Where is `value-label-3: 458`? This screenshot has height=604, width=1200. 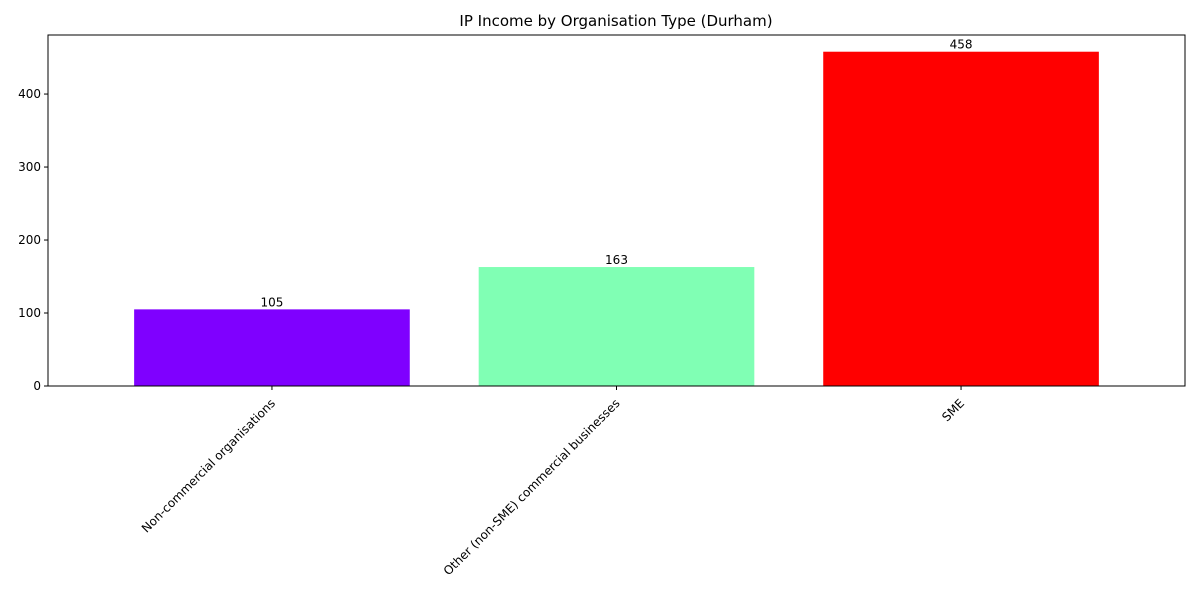 value-label-3: 458 is located at coordinates (961, 45).